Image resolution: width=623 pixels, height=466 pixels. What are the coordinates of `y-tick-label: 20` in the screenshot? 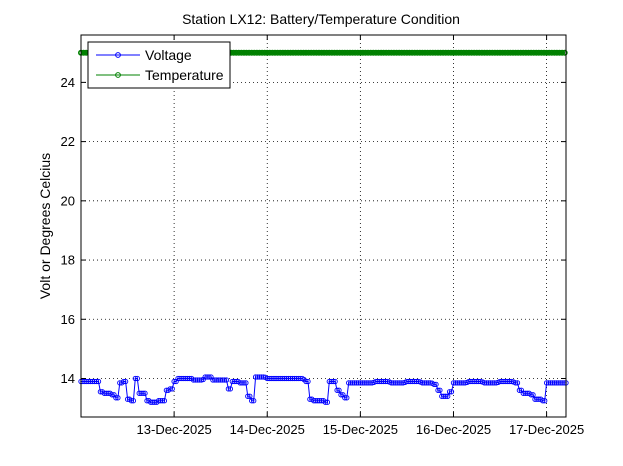 It's located at (68, 200).